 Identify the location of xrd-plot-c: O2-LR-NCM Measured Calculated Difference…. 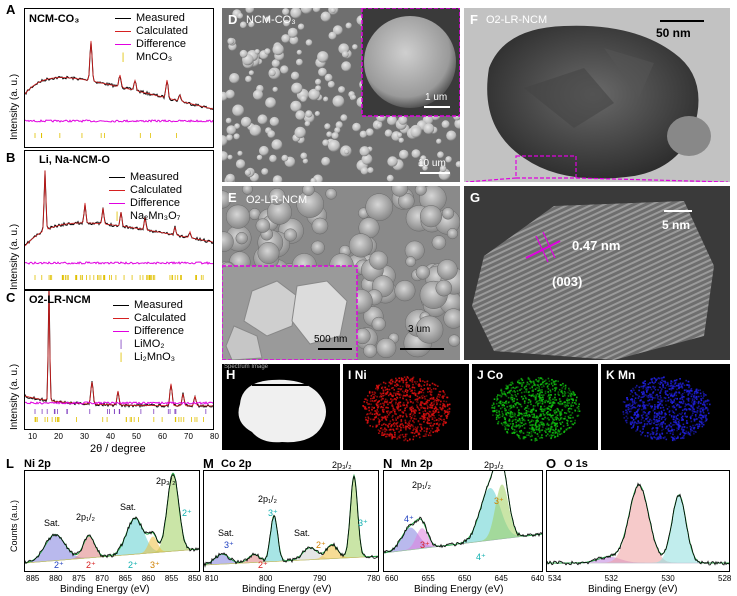
(119, 360).